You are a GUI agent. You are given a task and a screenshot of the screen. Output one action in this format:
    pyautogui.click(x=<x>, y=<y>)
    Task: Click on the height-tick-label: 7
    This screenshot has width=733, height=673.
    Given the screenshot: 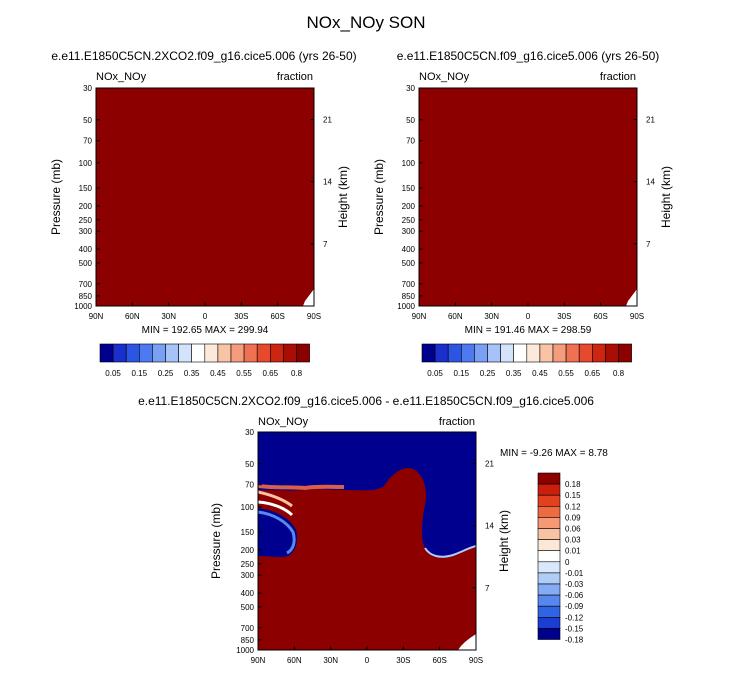 What is the action you would take?
    pyautogui.click(x=648, y=244)
    